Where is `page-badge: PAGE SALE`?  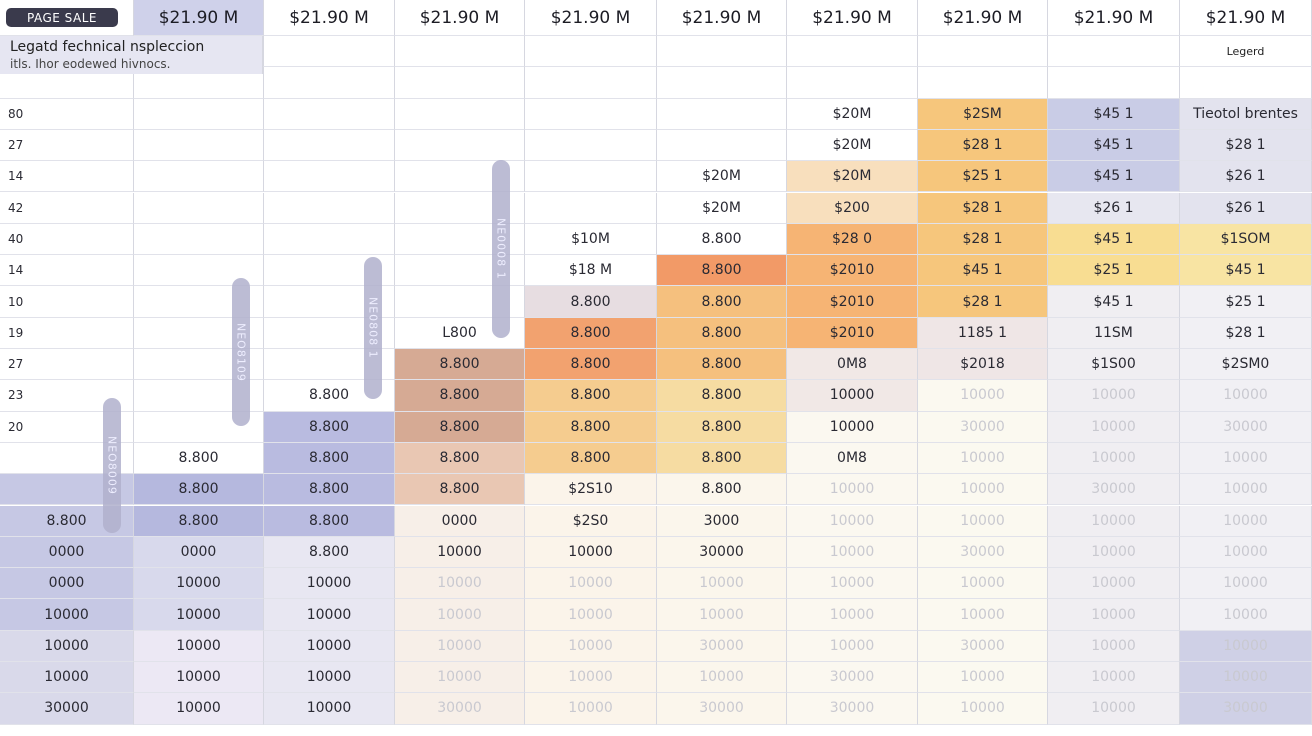
page-badge: PAGE SALE is located at coordinates (62, 17).